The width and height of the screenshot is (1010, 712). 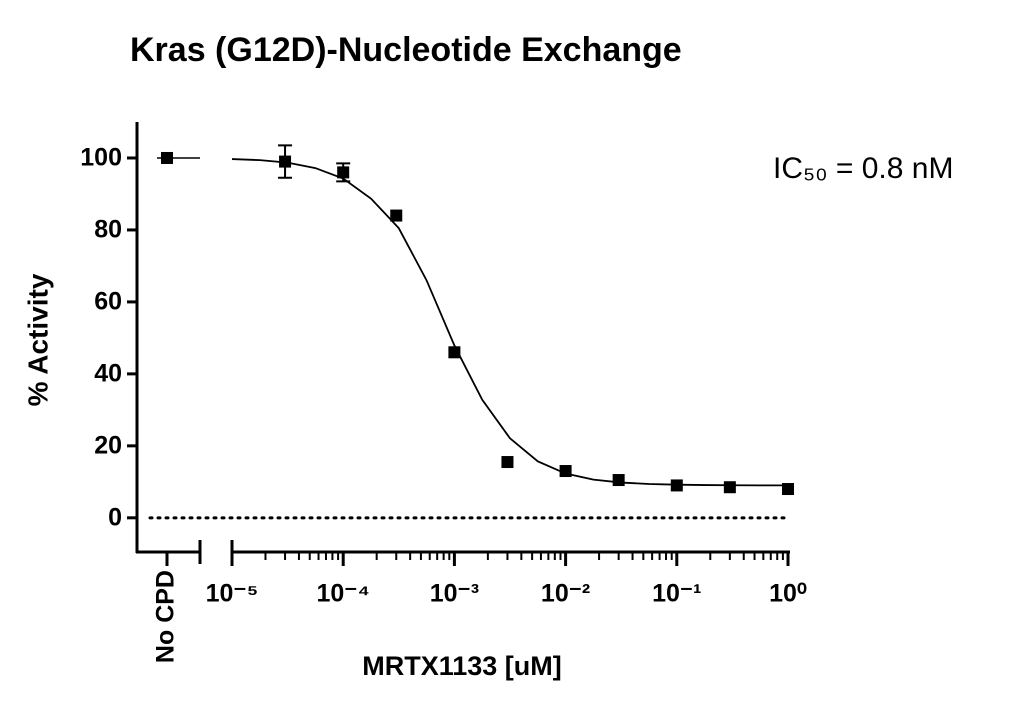 I want to click on y-tick-label: 60, so click(x=108, y=302).